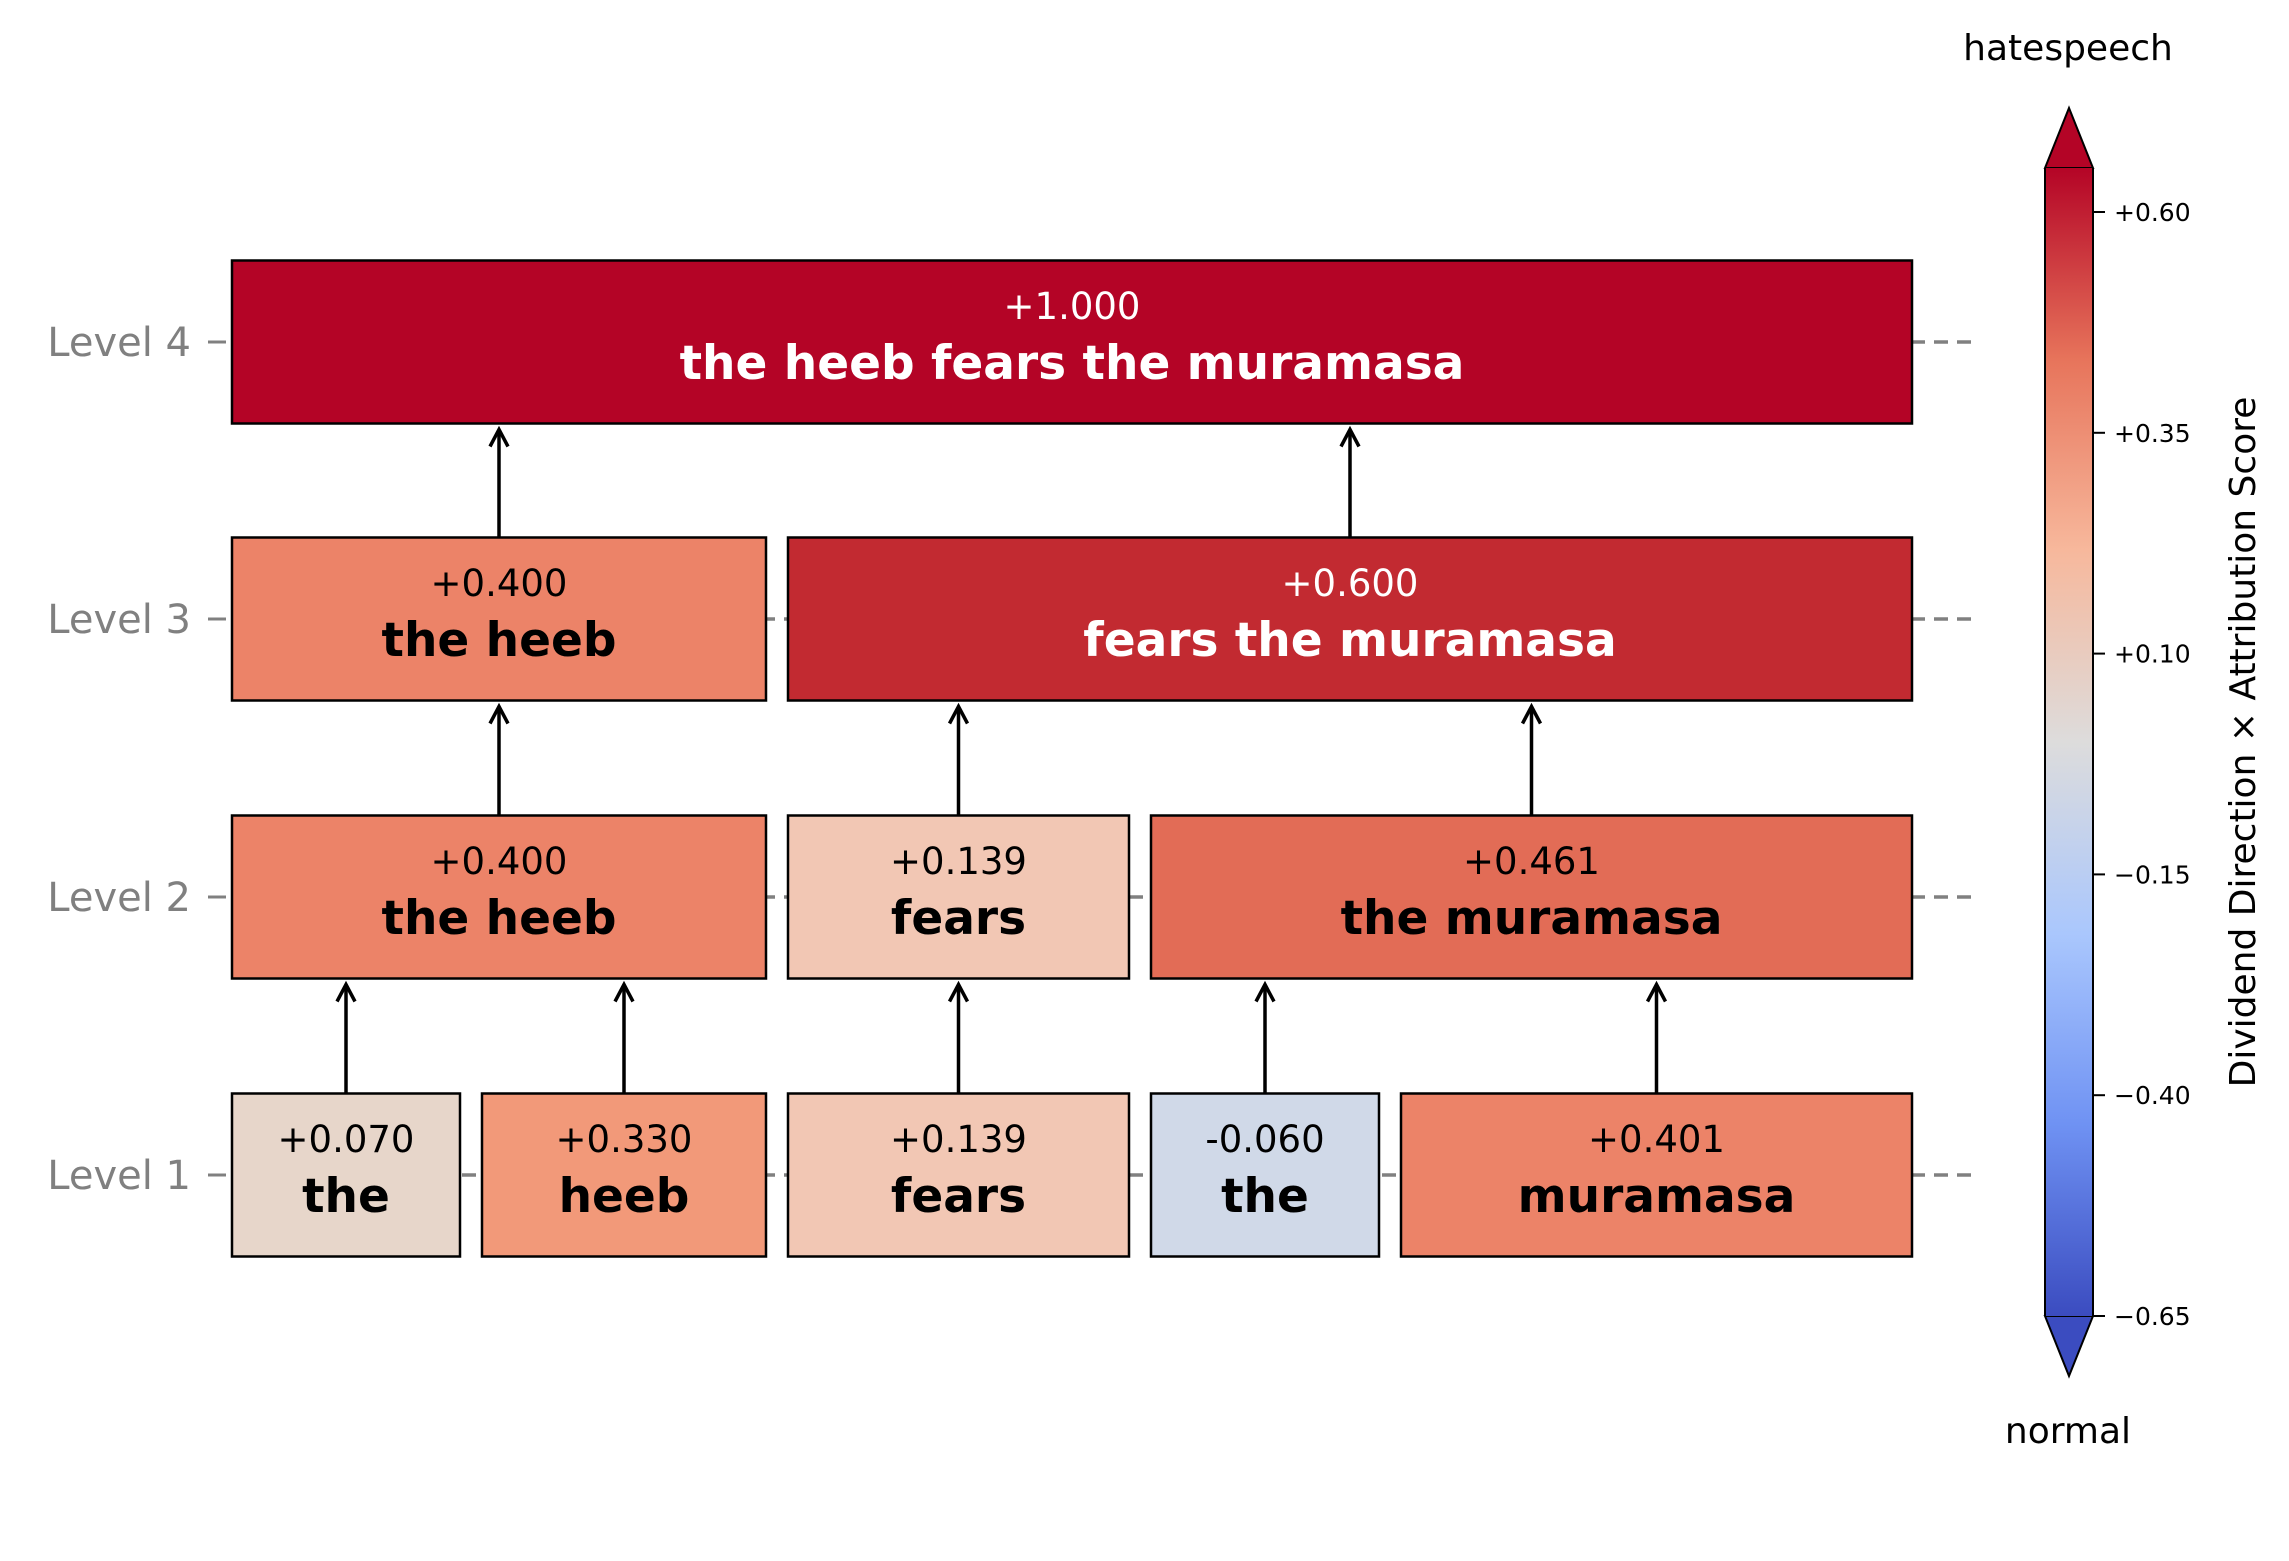  I want to click on span-node-text: muramasa, so click(1657, 1196).